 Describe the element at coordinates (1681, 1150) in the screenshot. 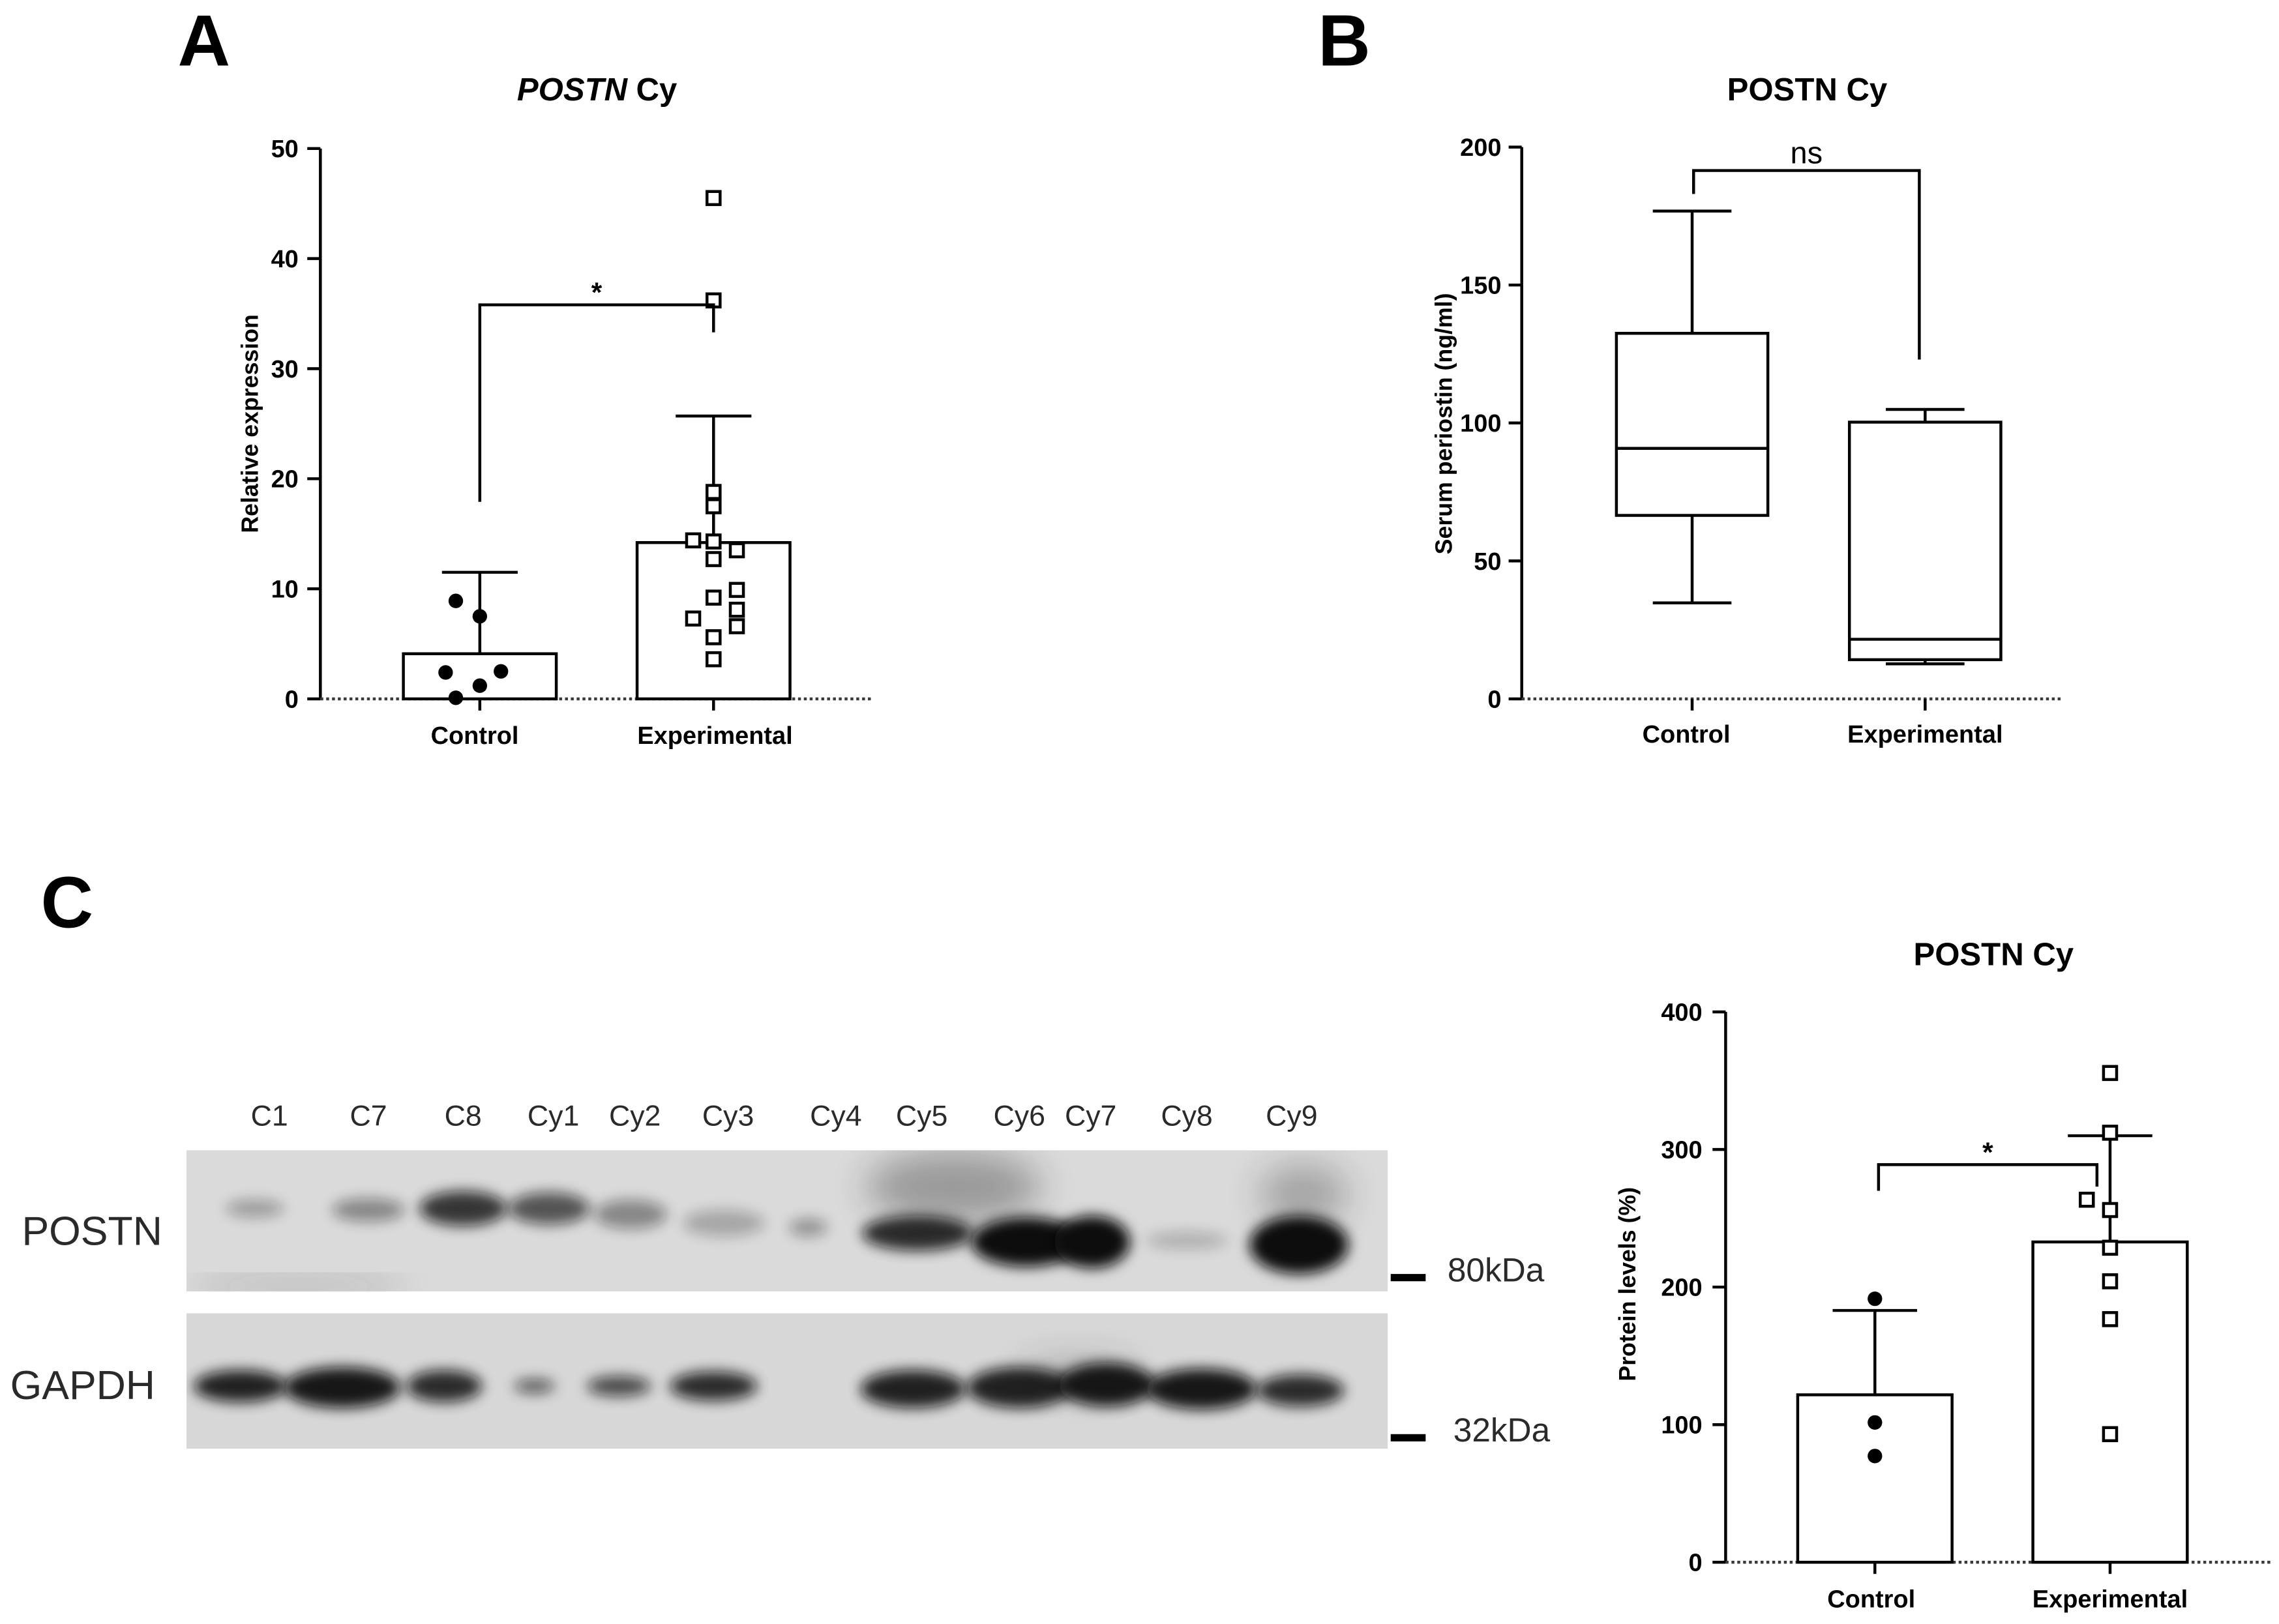

I see `y-tick-label: 300` at that location.